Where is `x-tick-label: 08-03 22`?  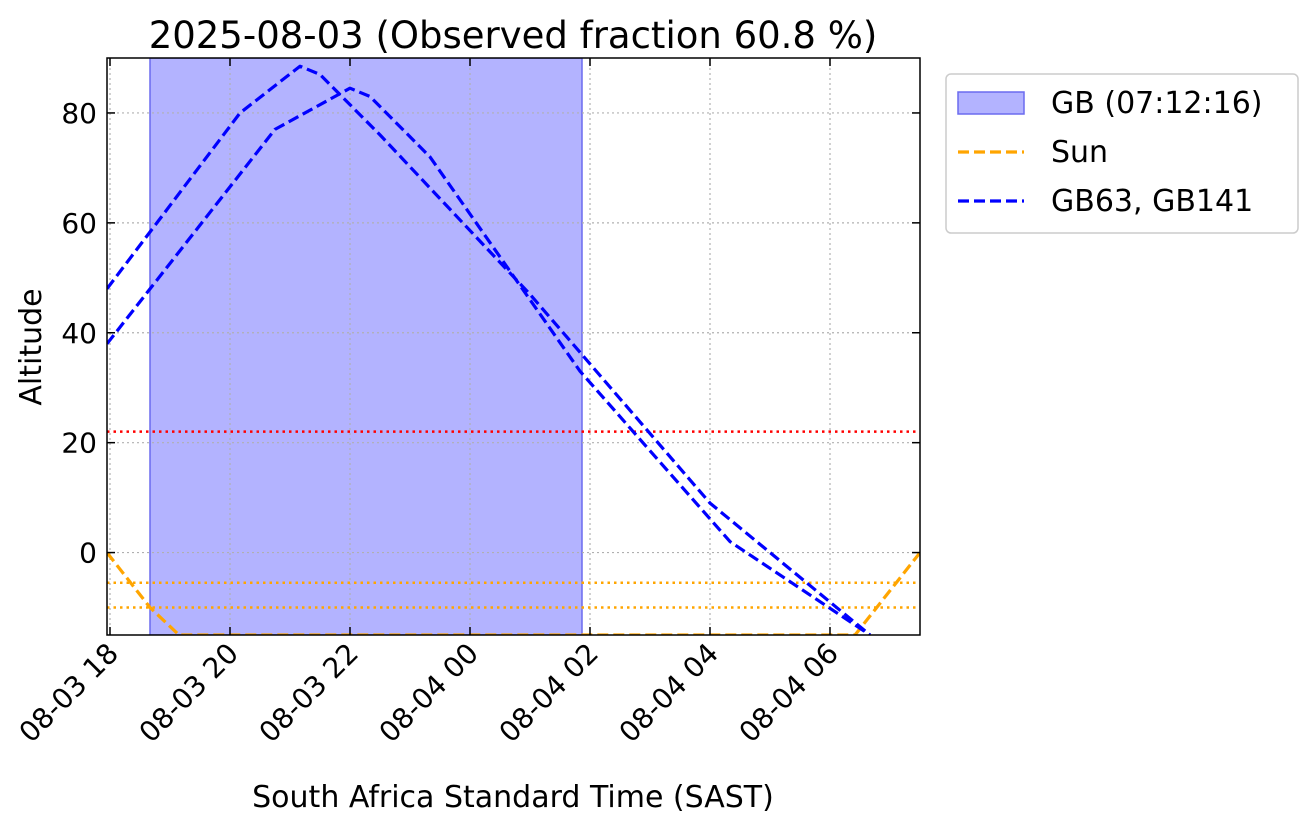
x-tick-label: 08-03 22 is located at coordinates (309, 693).